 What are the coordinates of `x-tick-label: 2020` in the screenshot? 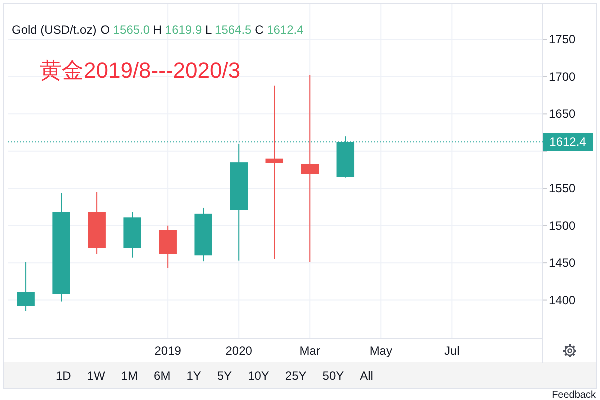 It's located at (239, 351).